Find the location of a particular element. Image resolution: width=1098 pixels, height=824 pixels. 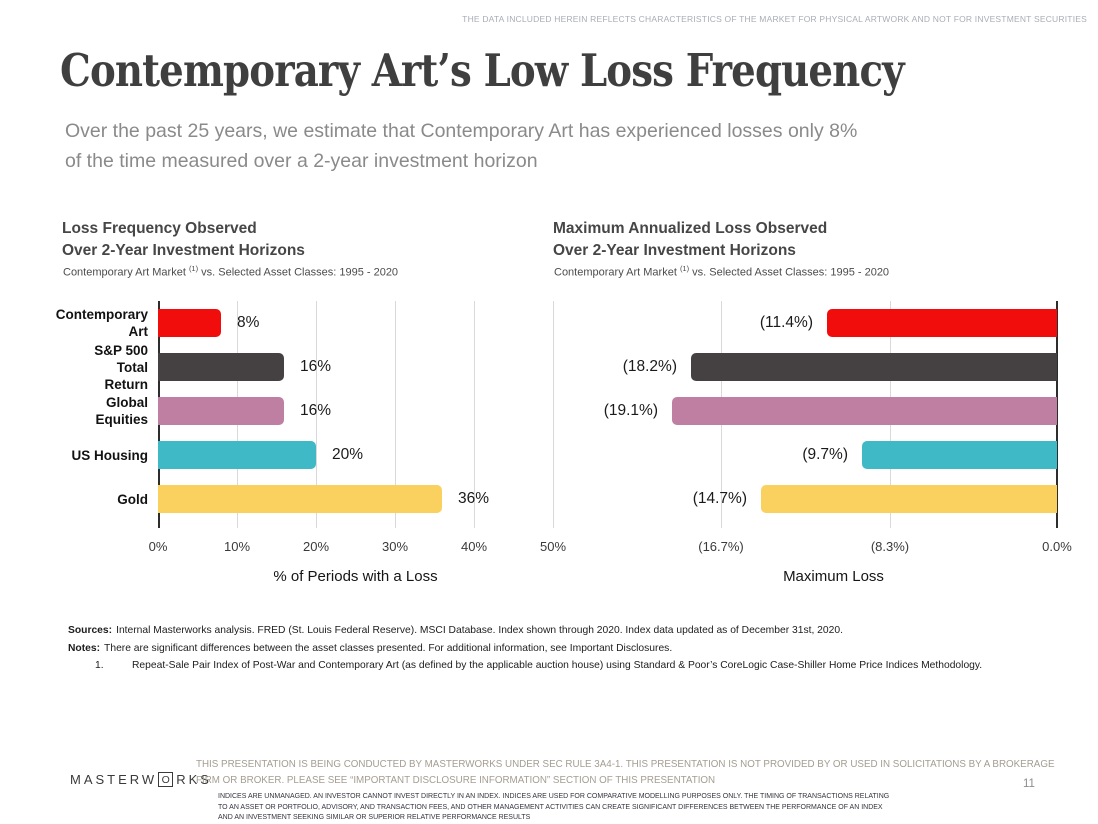

bar-value-label: 36% is located at coordinates (474, 498).